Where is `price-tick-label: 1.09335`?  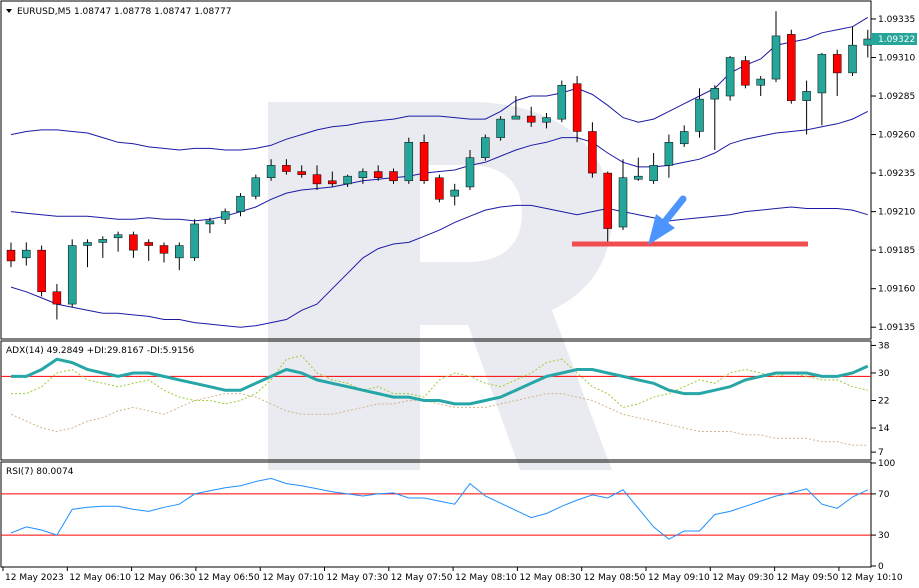
price-tick-label: 1.09335 is located at coordinates (896, 20).